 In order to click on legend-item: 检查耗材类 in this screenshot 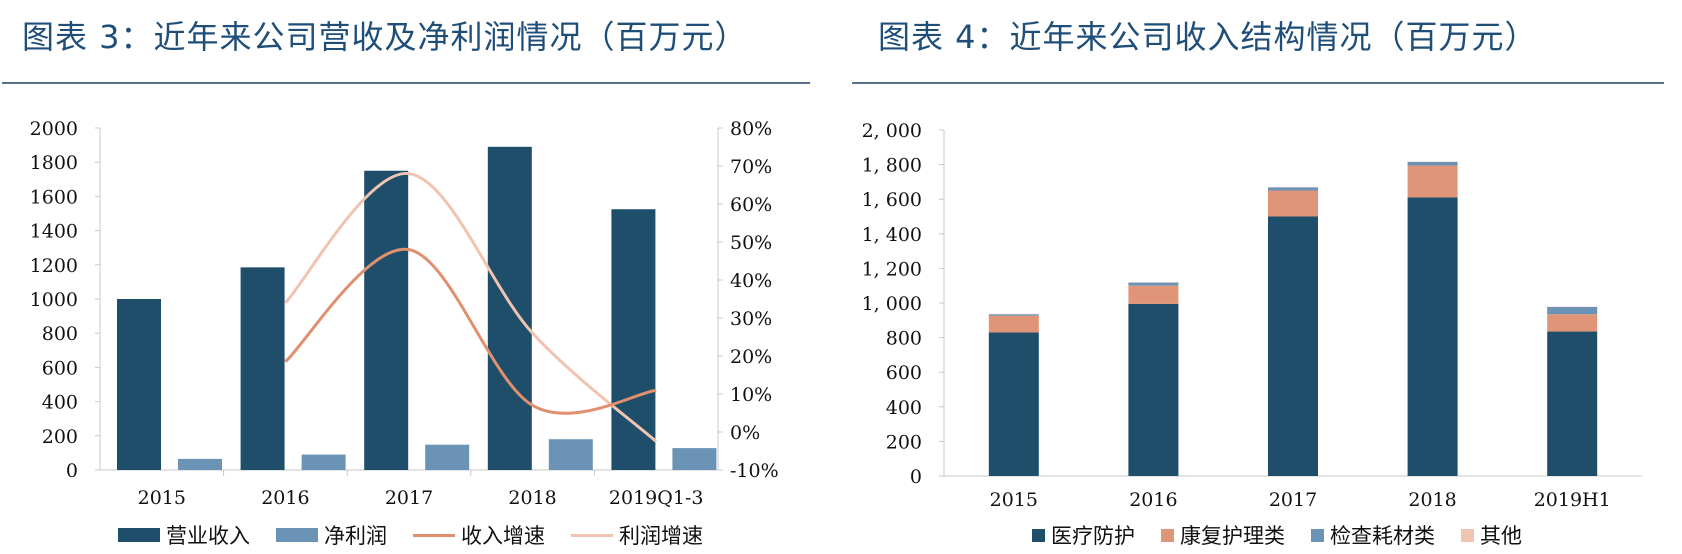, I will do `click(1373, 535)`.